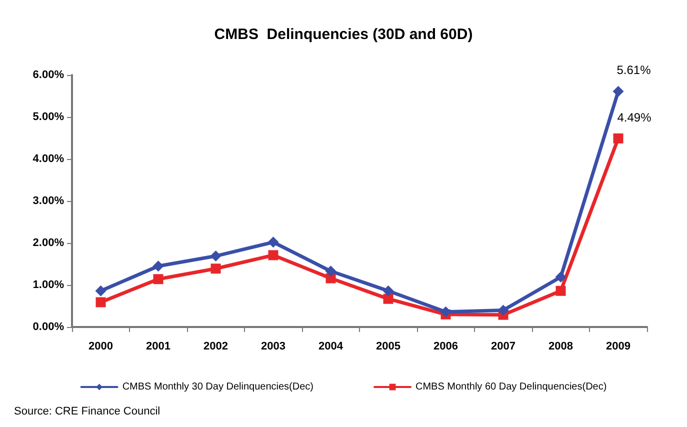 The image size is (687, 427). I want to click on x-tick-label: 2001, so click(158, 346).